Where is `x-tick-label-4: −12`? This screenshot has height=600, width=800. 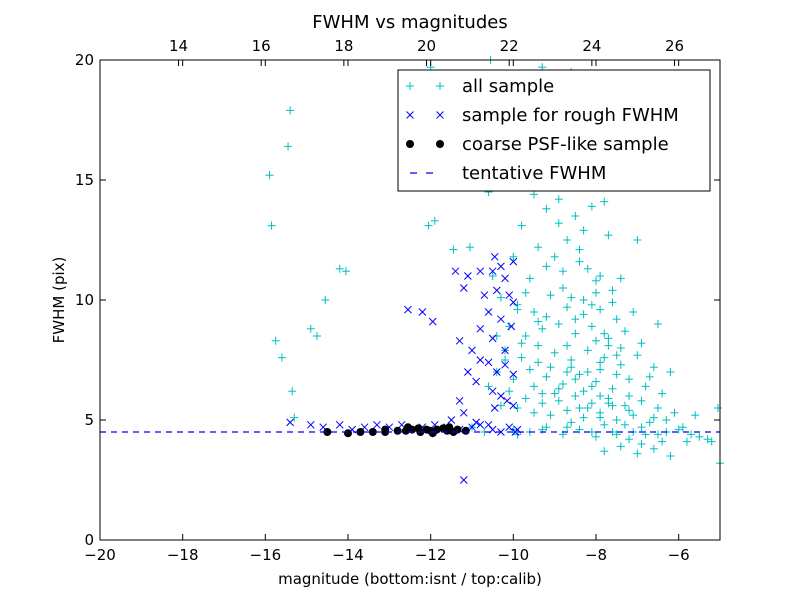 x-tick-label-4: −12 is located at coordinates (431, 555).